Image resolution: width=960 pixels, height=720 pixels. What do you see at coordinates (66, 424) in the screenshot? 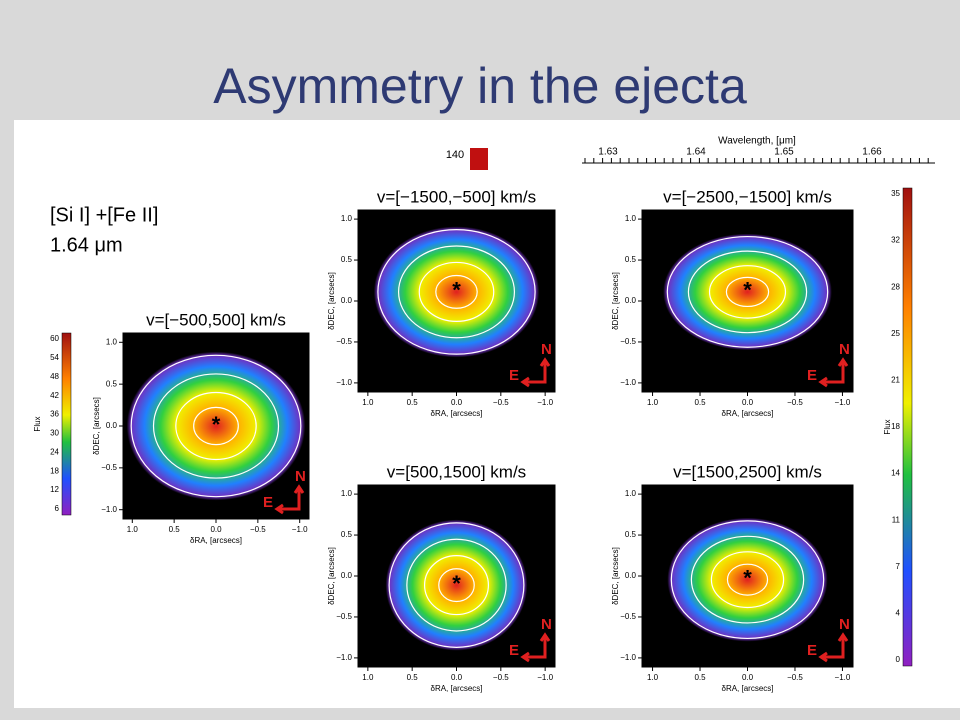
I see `colorbar` at bounding box center [66, 424].